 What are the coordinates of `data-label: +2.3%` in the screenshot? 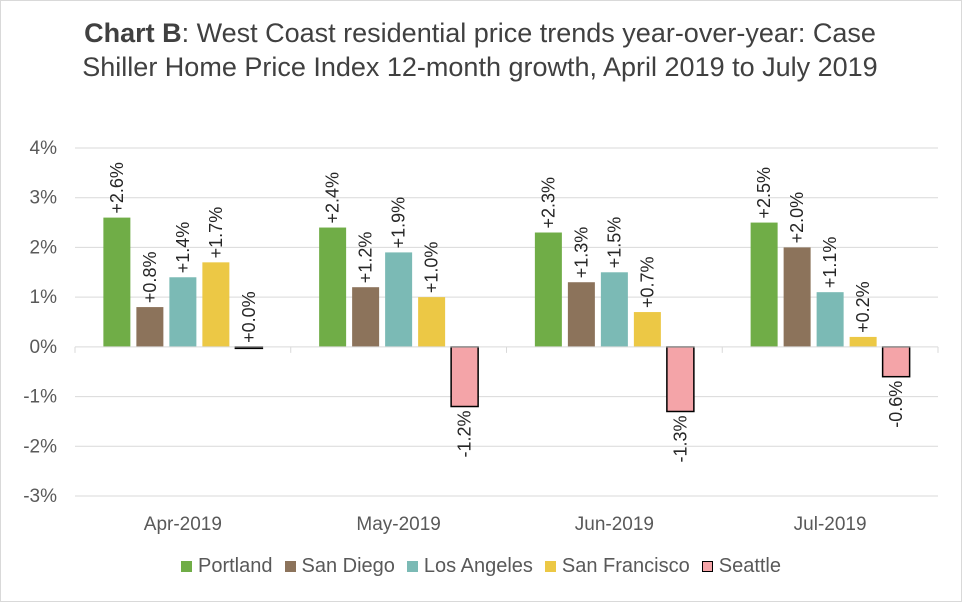 It's located at (548, 203).